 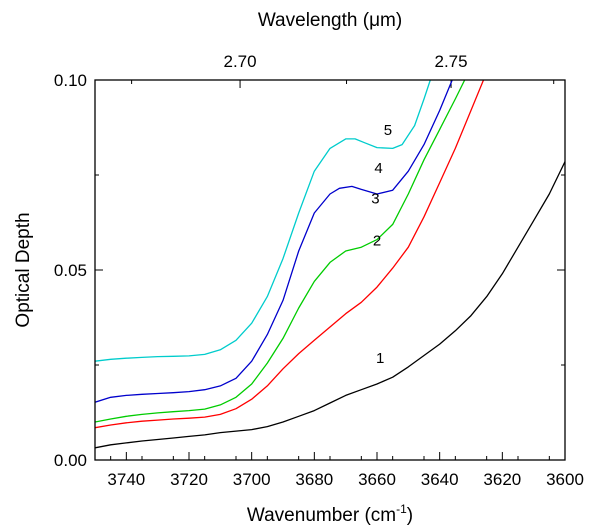 I want to click on x-tick-label: 3720, so click(x=189, y=479).